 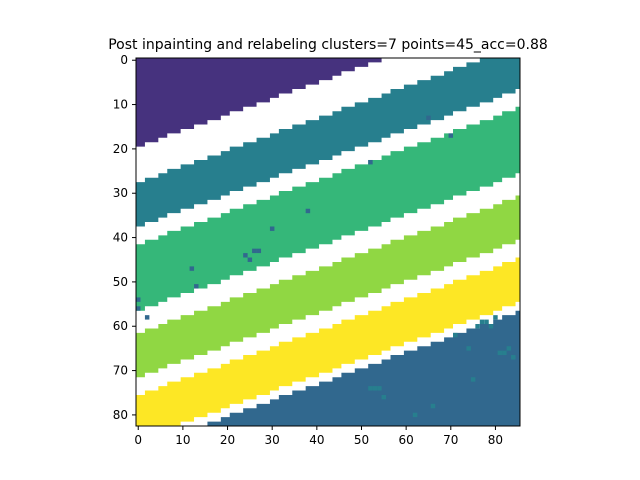 What do you see at coordinates (120, 371) in the screenshot?
I see `y-tick-label: 70` at bounding box center [120, 371].